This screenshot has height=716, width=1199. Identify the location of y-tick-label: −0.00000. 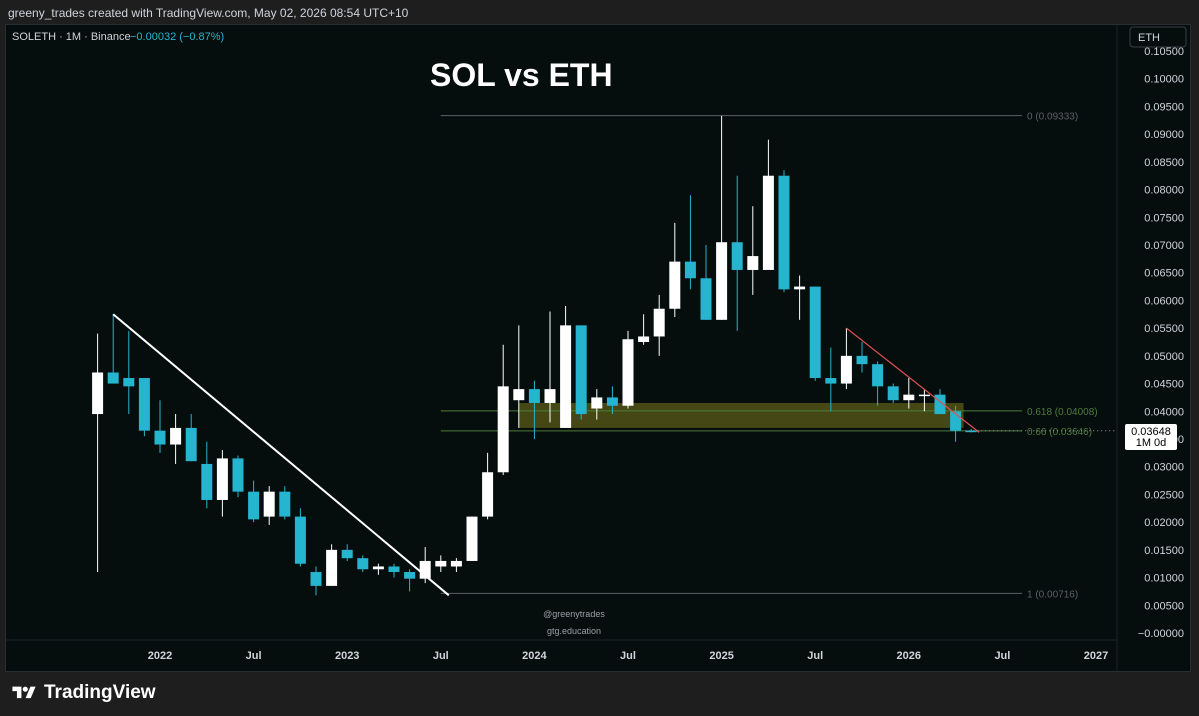
(1161, 634).